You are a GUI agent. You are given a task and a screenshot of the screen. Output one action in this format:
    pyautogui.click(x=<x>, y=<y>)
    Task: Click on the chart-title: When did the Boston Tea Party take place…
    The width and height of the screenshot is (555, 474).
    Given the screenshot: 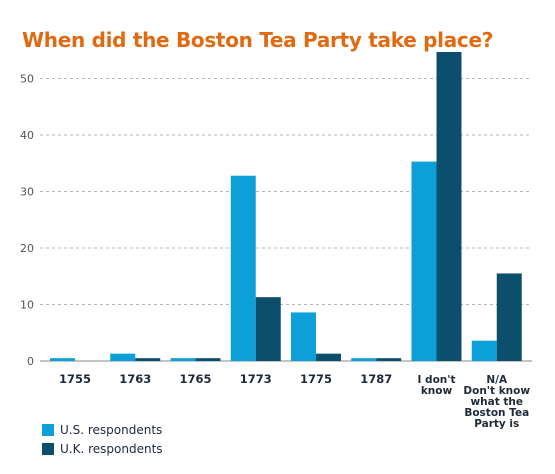 What is the action you would take?
    pyautogui.click(x=258, y=40)
    